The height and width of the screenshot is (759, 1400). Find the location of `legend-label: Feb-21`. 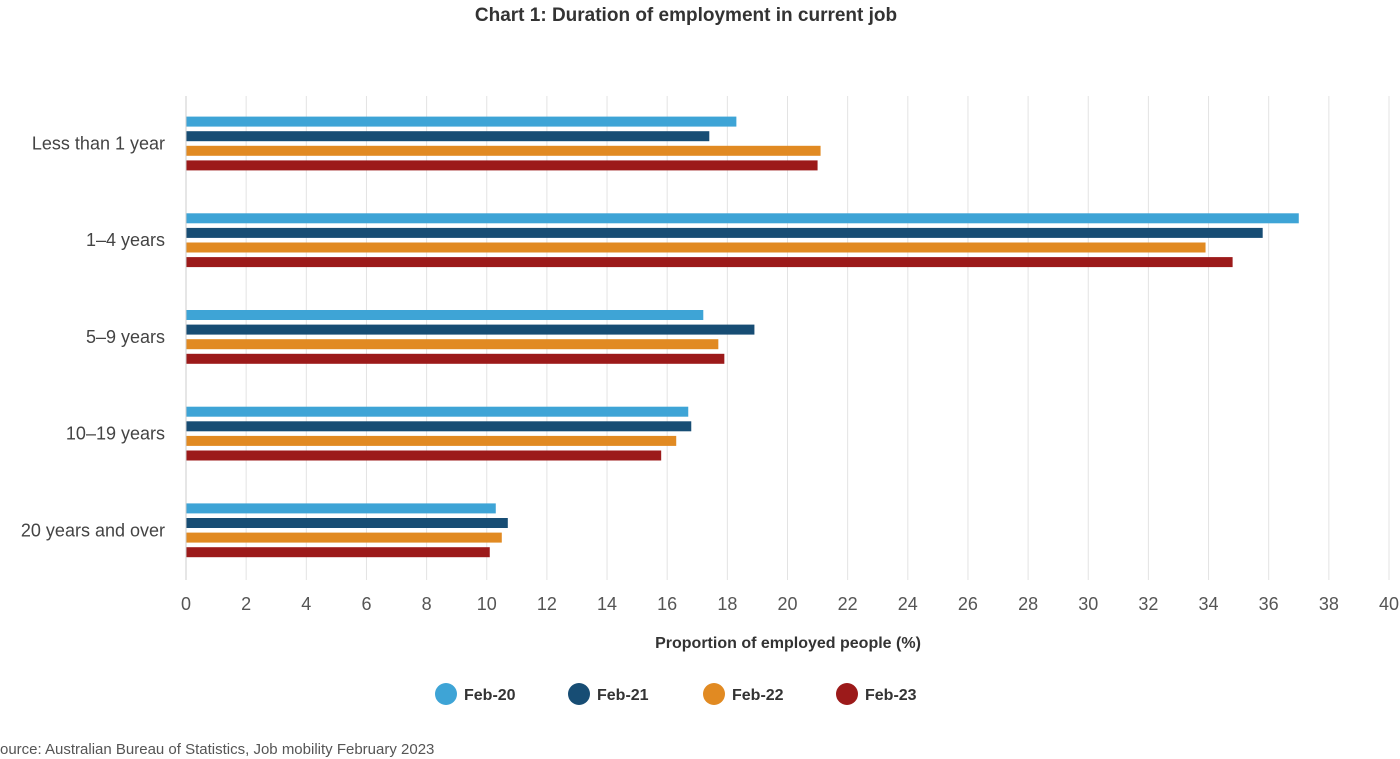

legend-label: Feb-21 is located at coordinates (623, 695).